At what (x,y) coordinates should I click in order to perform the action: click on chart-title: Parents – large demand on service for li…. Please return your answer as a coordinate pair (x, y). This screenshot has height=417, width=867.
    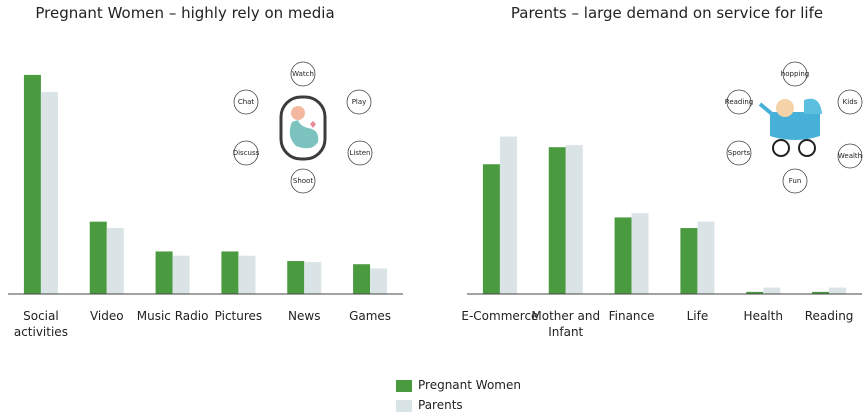
    Looking at the image, I should click on (667, 13).